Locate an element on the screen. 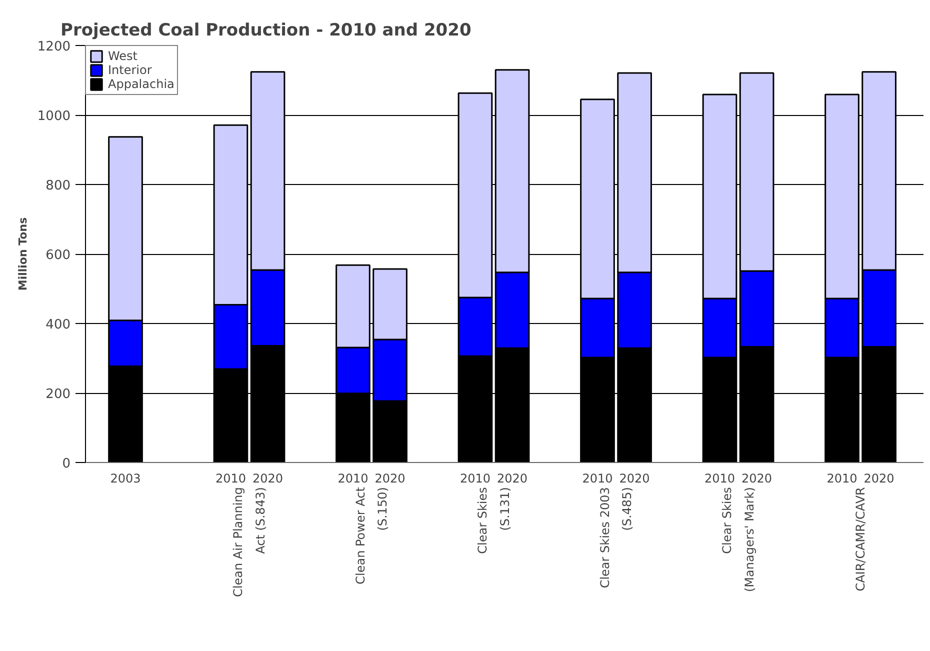 The height and width of the screenshot is (651, 930). legend-label: Appalachia is located at coordinates (141, 84).